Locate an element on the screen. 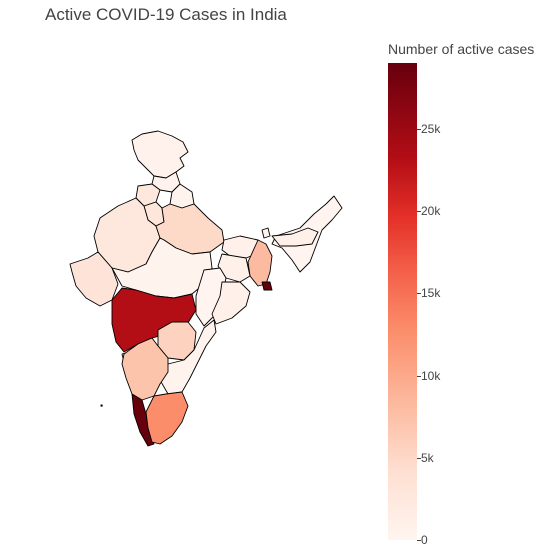 This screenshot has width=550, height=550. region-kolkata is located at coordinates (267, 286).